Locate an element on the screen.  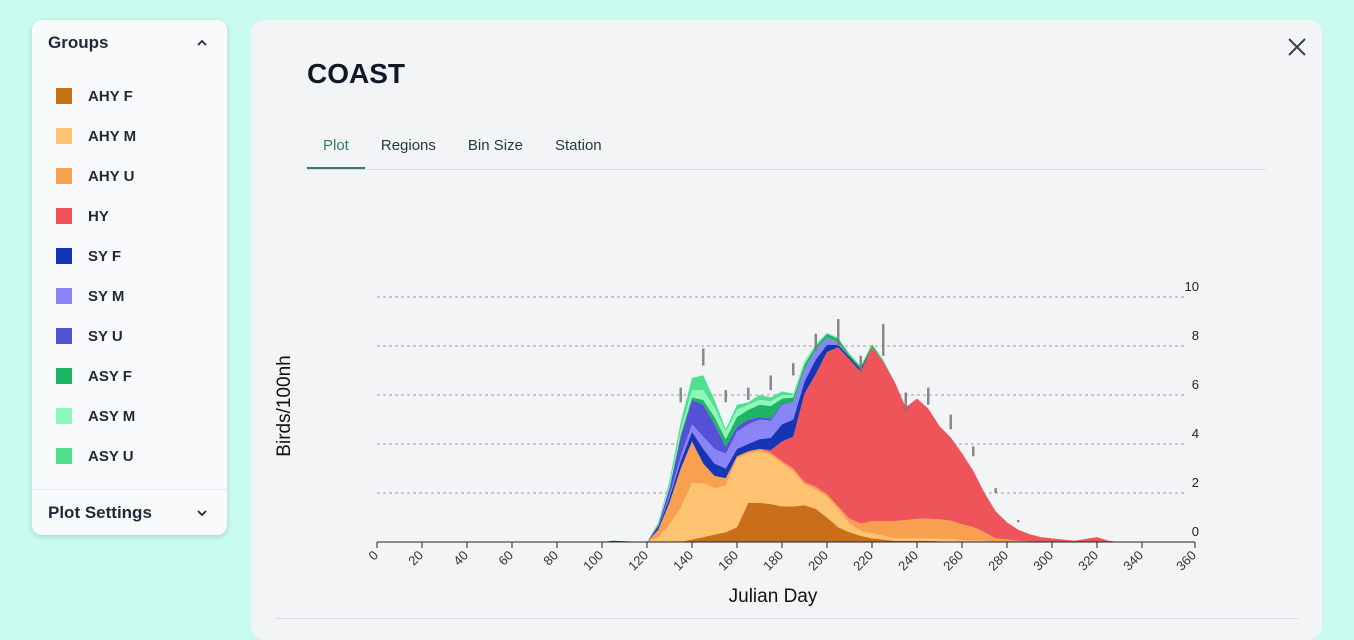
x-tick-label: 120 is located at coordinates (638, 561).